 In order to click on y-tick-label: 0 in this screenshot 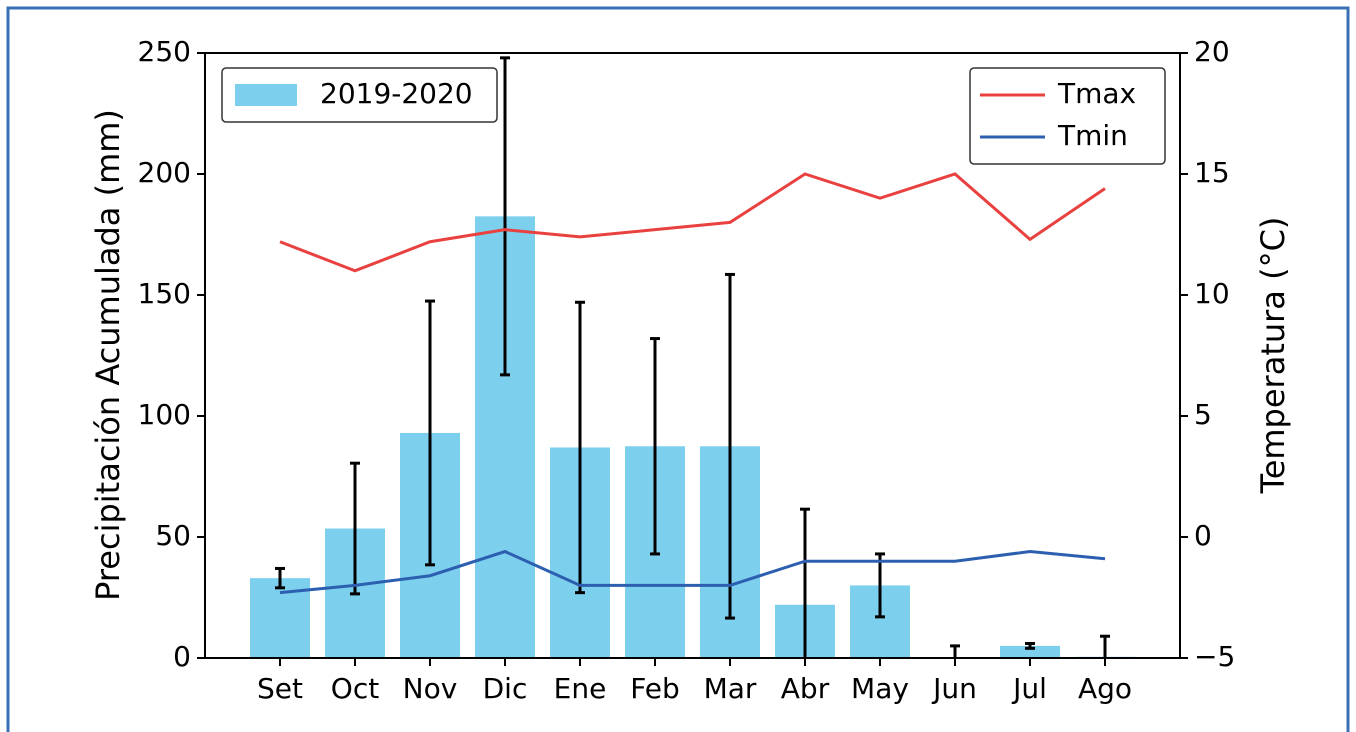, I will do `click(182, 656)`.